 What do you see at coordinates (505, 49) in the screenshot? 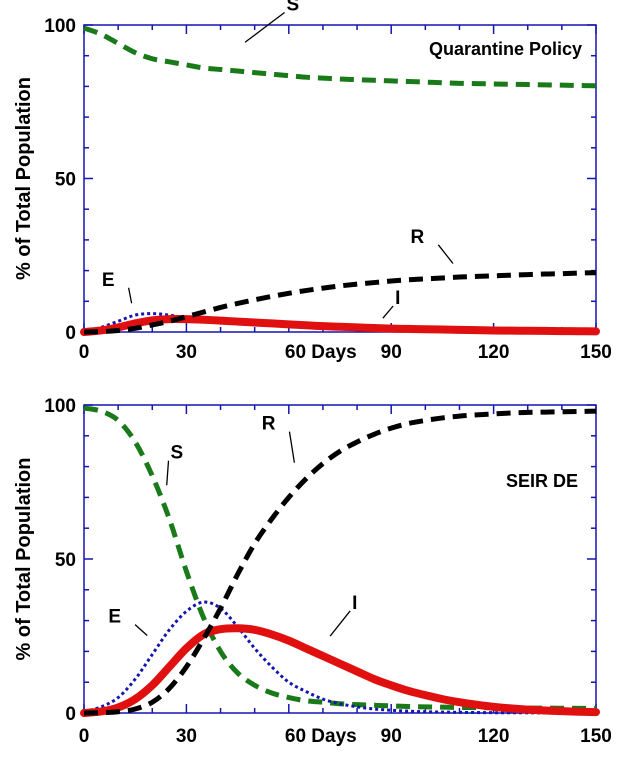
I see `panel-title: Quarantine Policy` at bounding box center [505, 49].